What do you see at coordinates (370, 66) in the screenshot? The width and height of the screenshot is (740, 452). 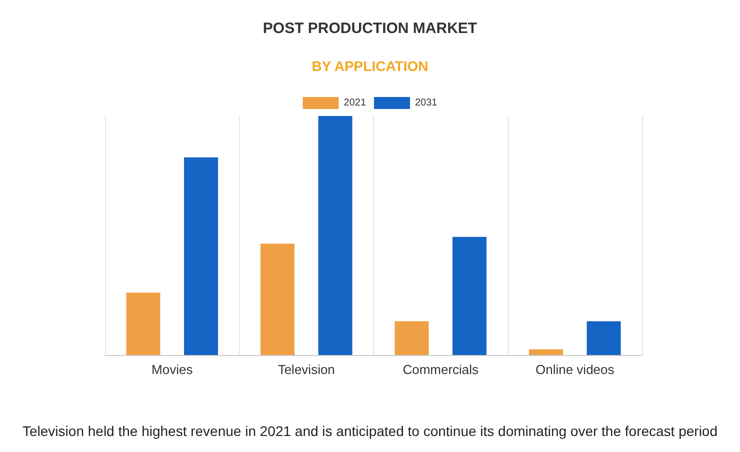 I see `chart-subtitle: BY APPLICATION` at bounding box center [370, 66].